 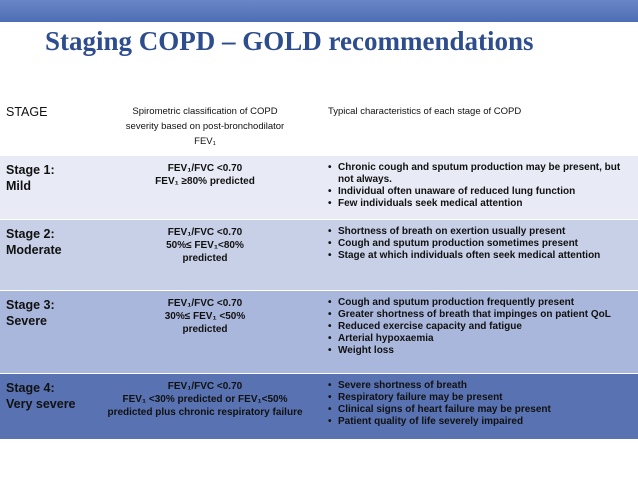 I want to click on characteristic-text: Reduced exercise capacity and fatigue, so click(x=430, y=326).